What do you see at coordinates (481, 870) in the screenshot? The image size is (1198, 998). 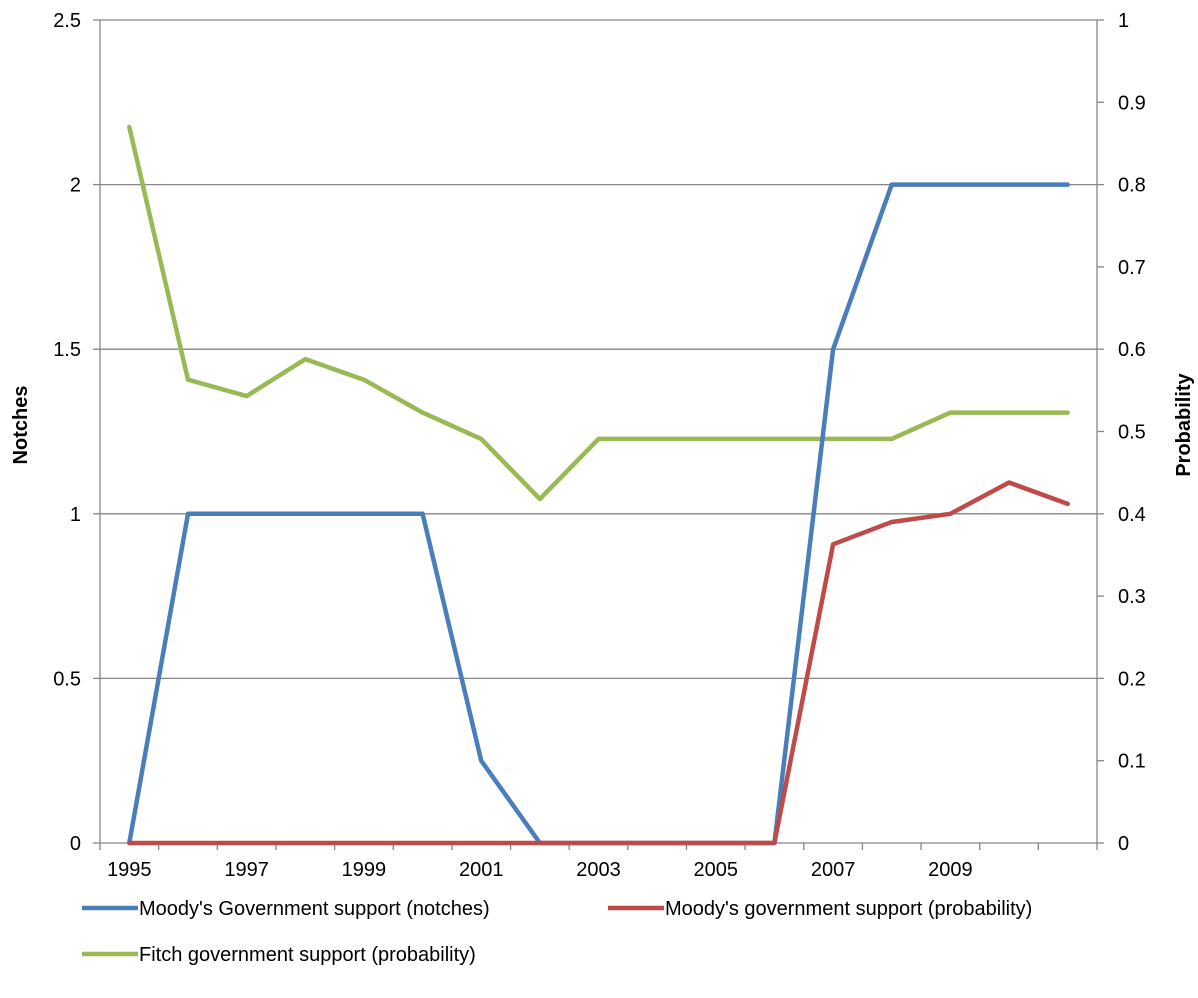 I see `x-tick-label: 2001` at bounding box center [481, 870].